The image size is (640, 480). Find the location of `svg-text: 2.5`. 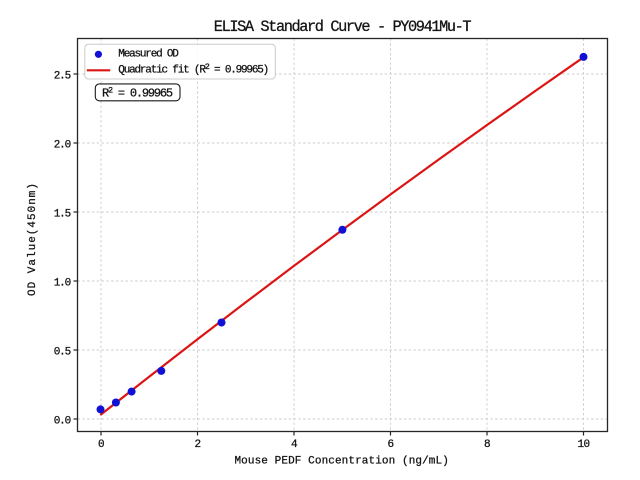

svg-text: 2.5 is located at coordinates (62, 77).